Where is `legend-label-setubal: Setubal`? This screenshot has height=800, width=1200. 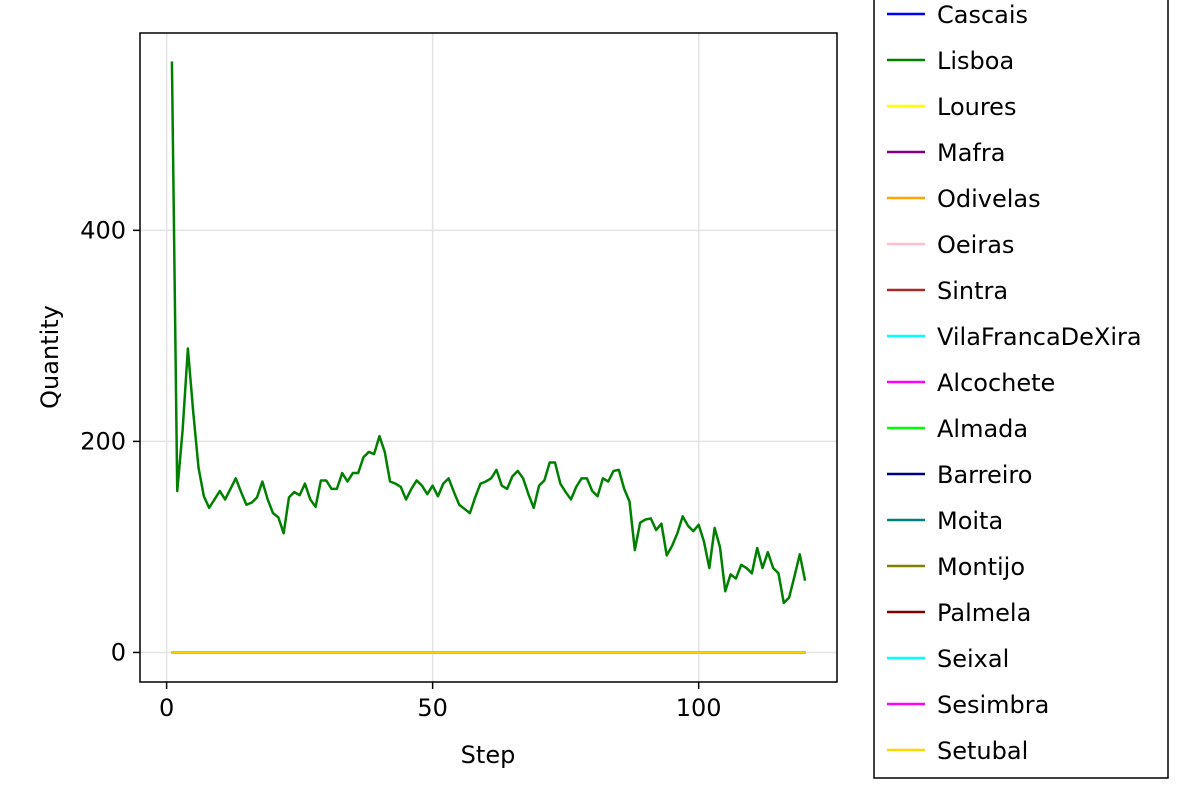
legend-label-setubal: Setubal is located at coordinates (982, 751).